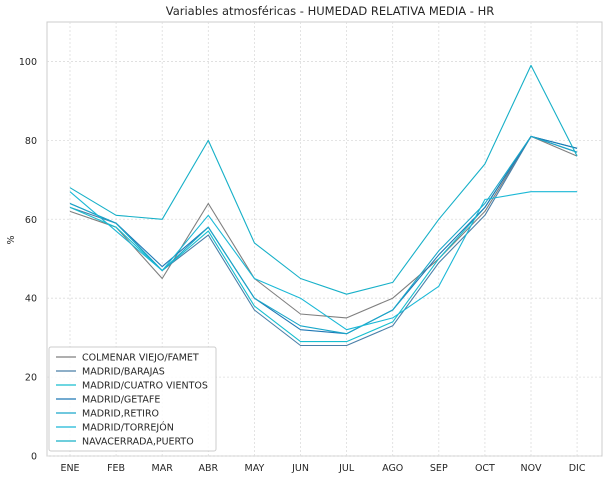  Describe the element at coordinates (128, 428) in the screenshot. I see `legend-entry: MADRID/TORREJÓN` at that location.